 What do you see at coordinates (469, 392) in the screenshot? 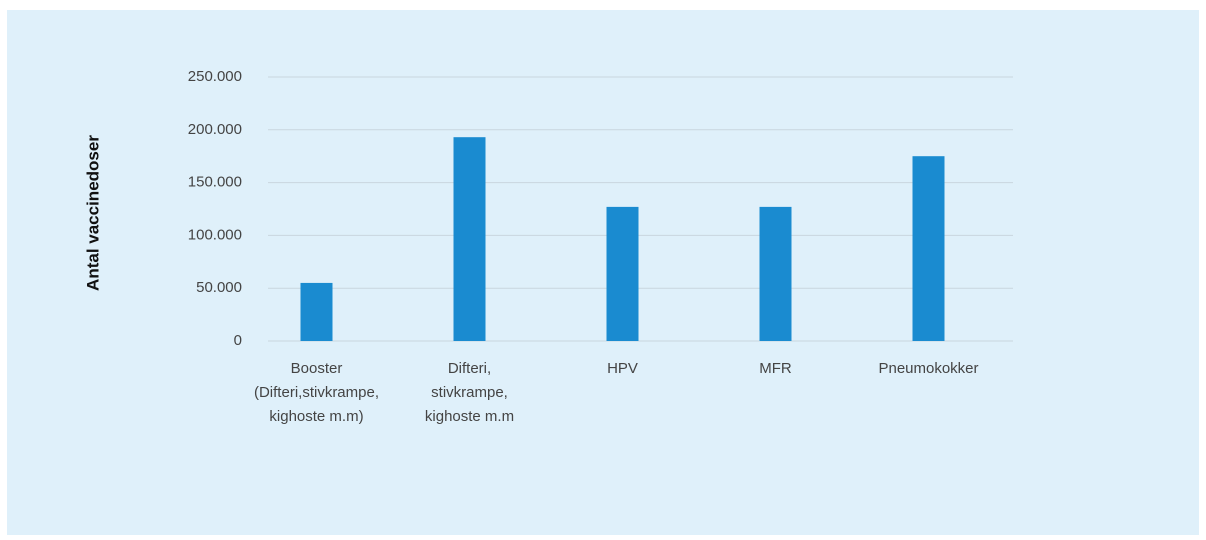
I see `x-tick-label: Difteri, stivkrampe, kighoste m.m` at bounding box center [469, 392].